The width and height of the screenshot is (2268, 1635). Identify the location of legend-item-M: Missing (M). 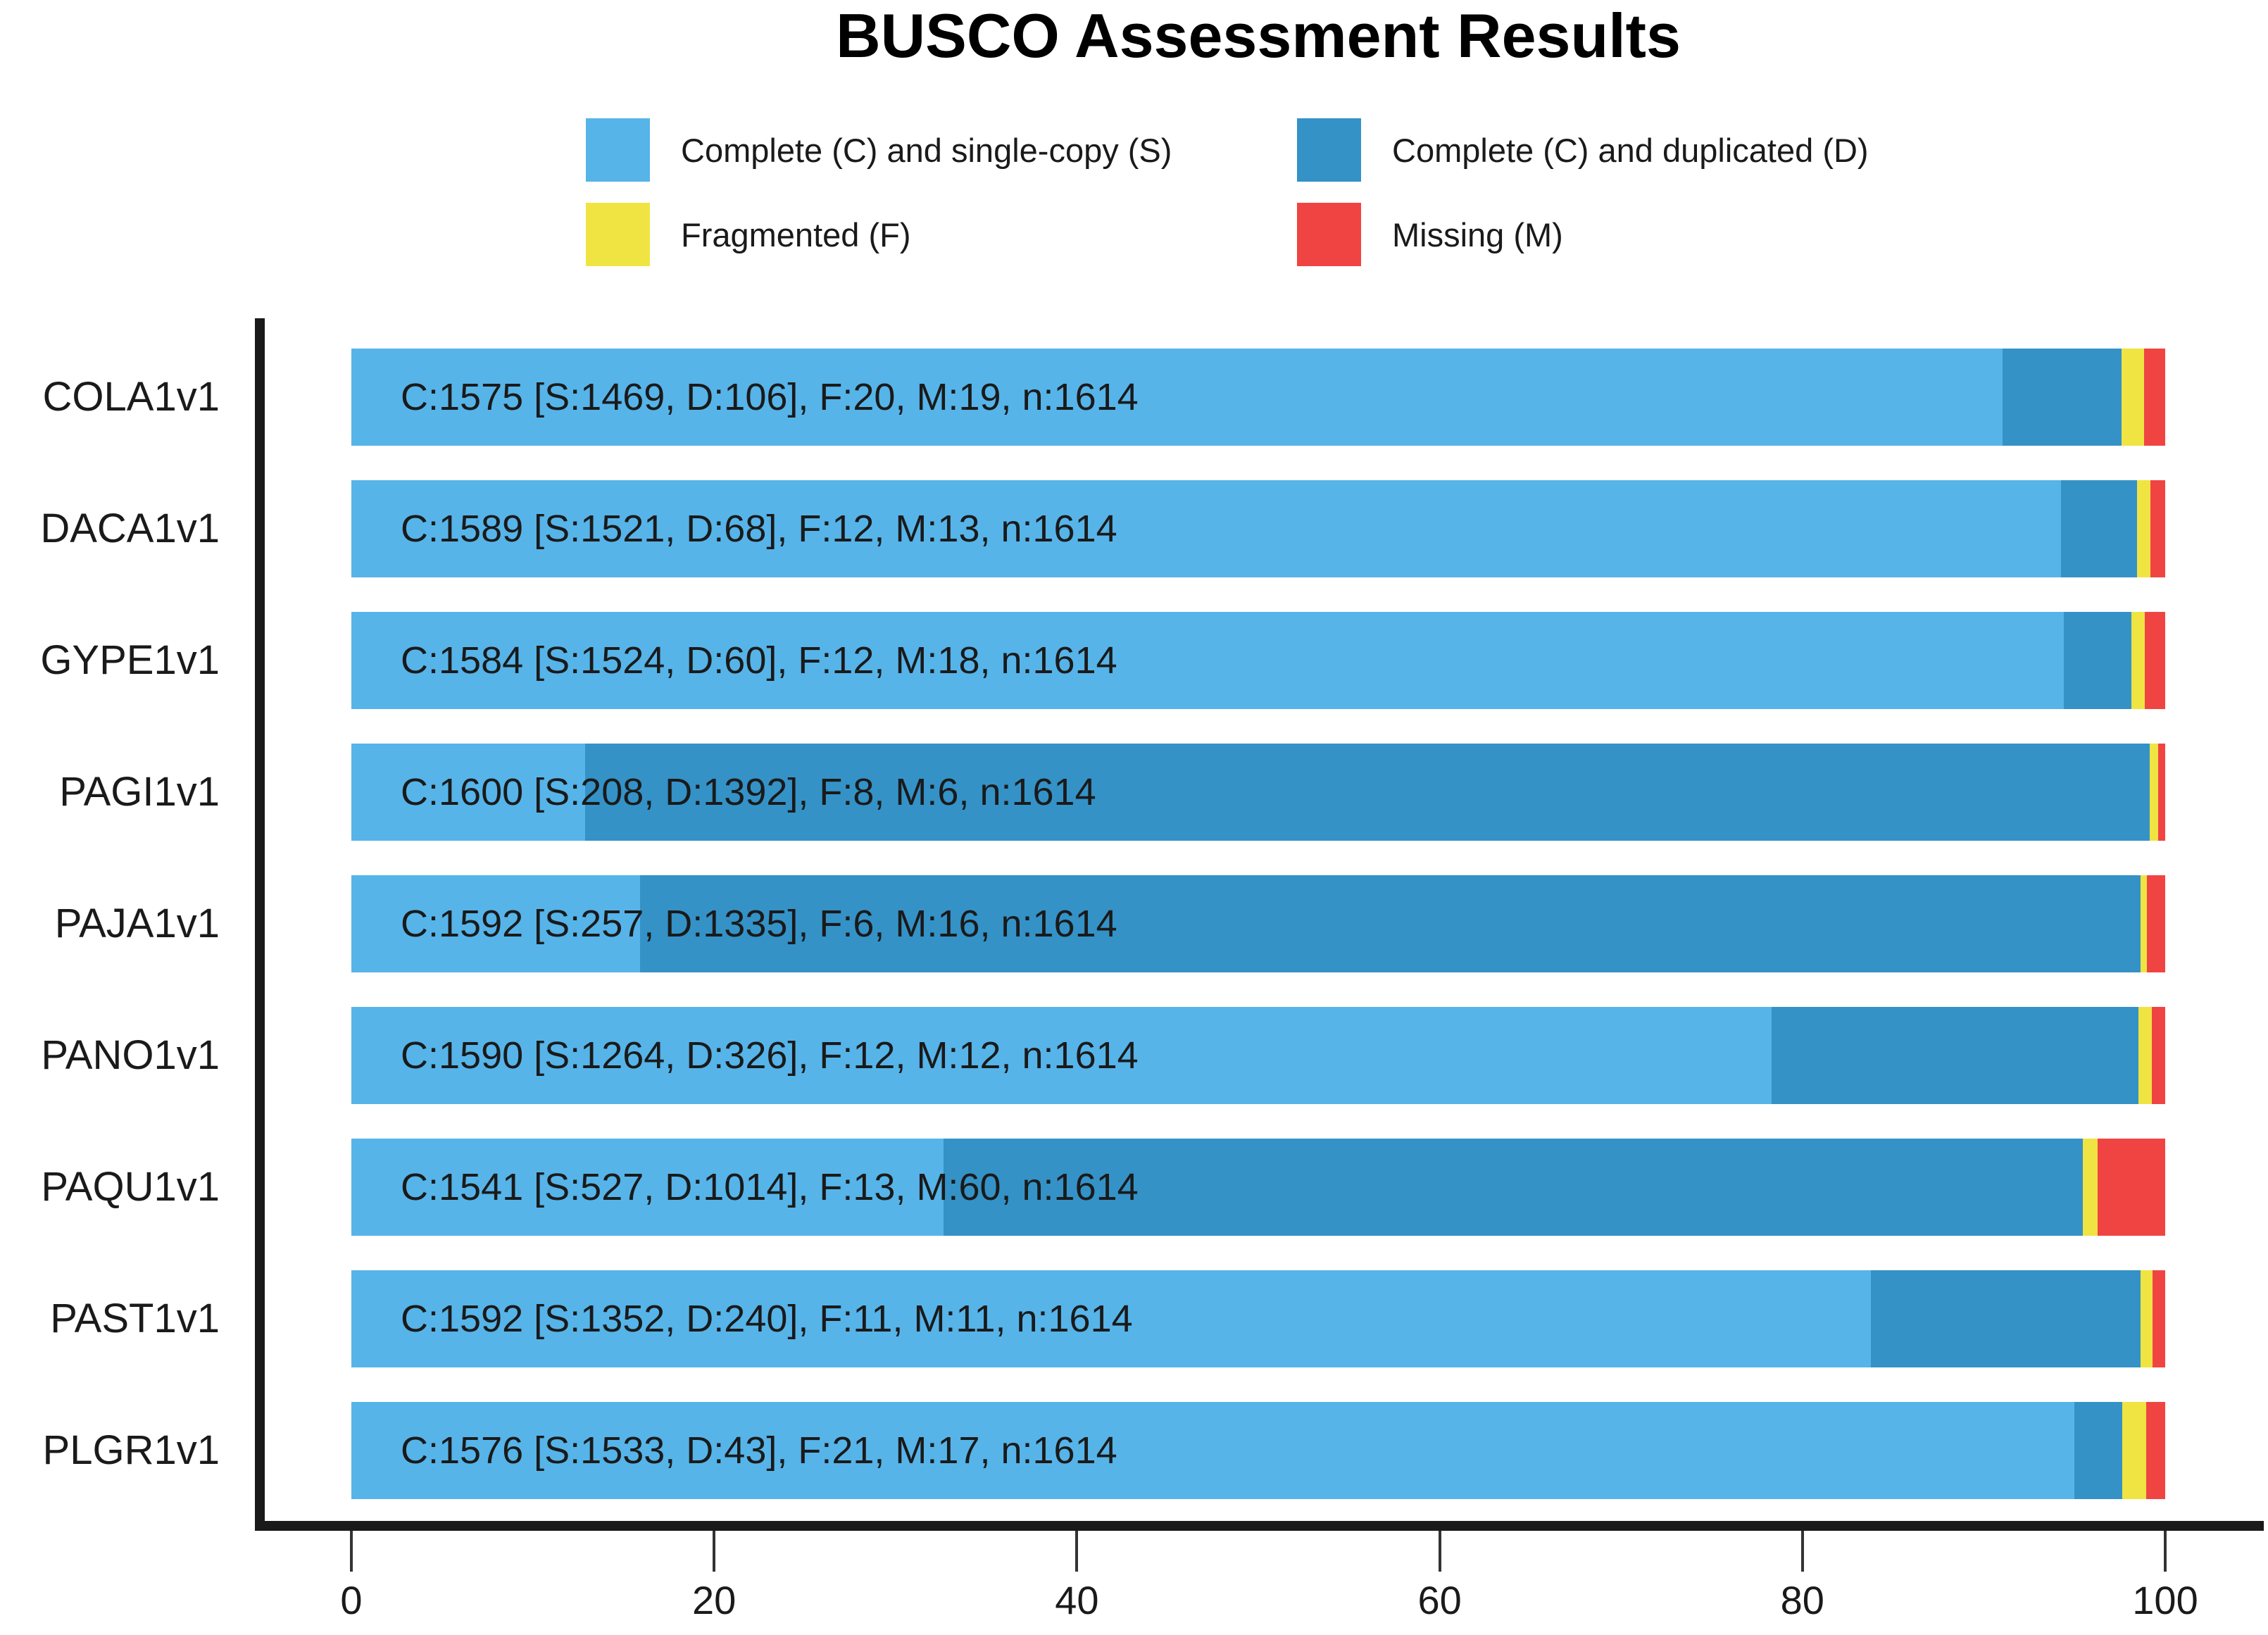
(1430, 234).